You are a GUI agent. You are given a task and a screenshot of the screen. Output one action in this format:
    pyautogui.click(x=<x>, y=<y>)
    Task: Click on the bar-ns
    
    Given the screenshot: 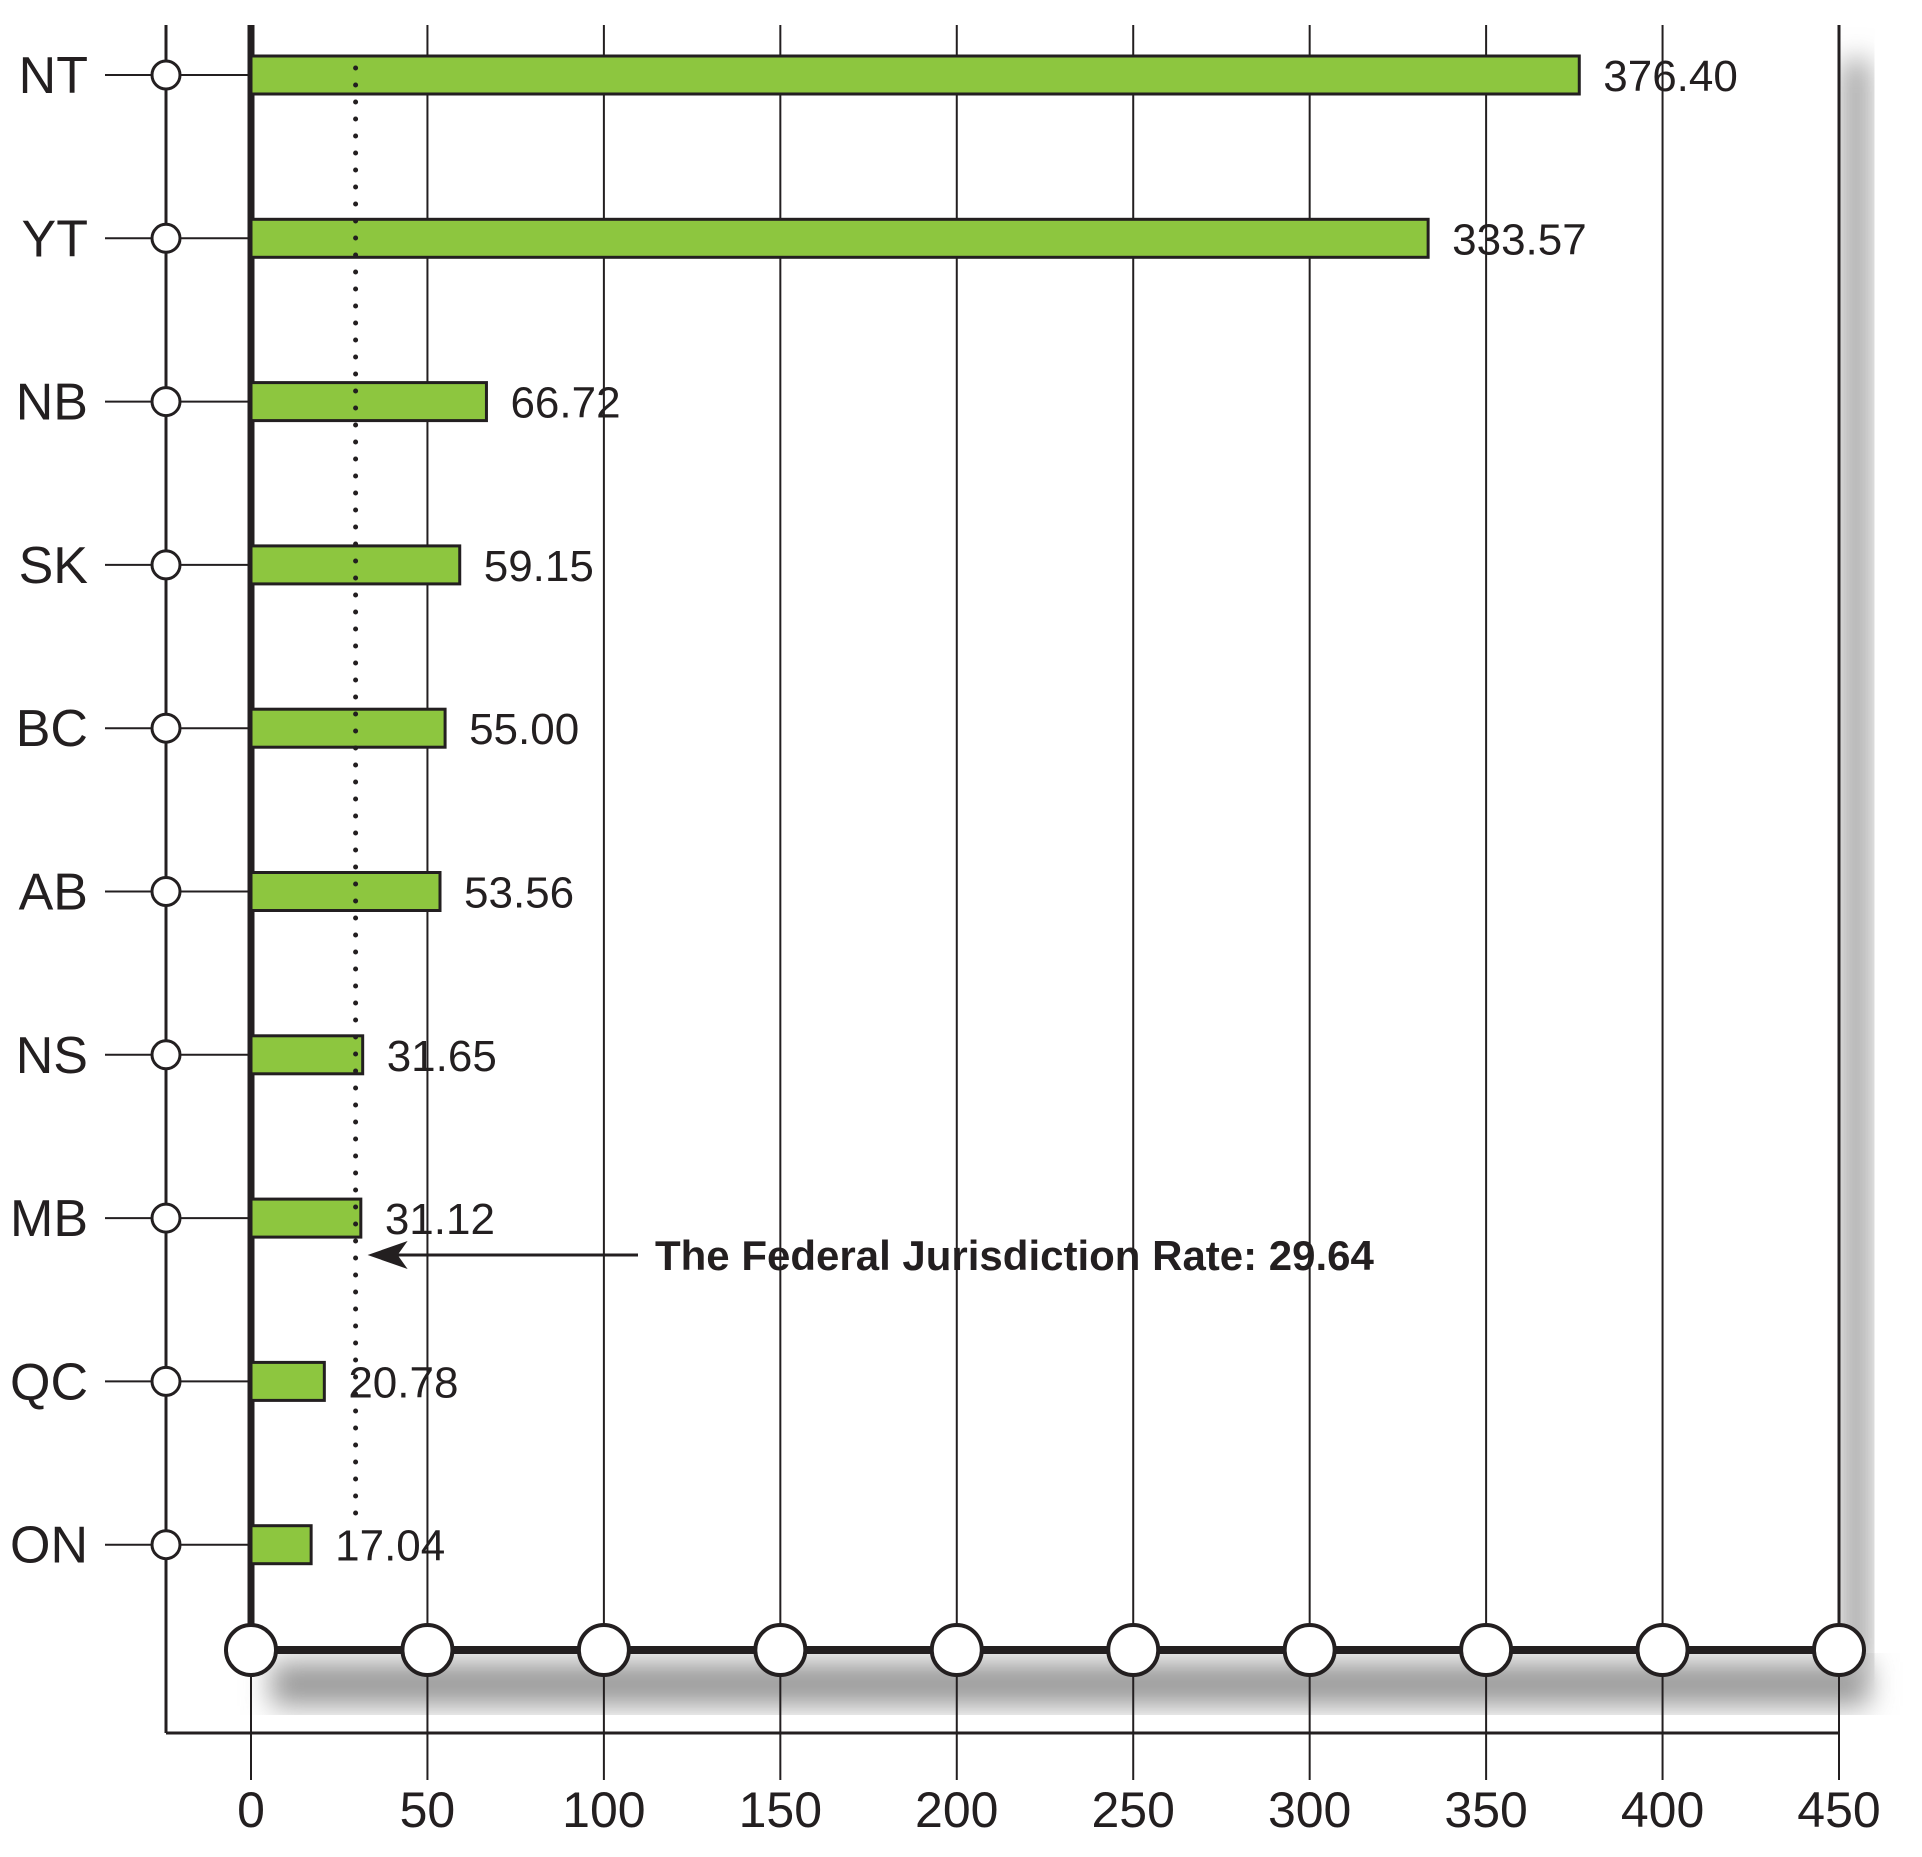 What is the action you would take?
    pyautogui.click(x=307, y=1055)
    